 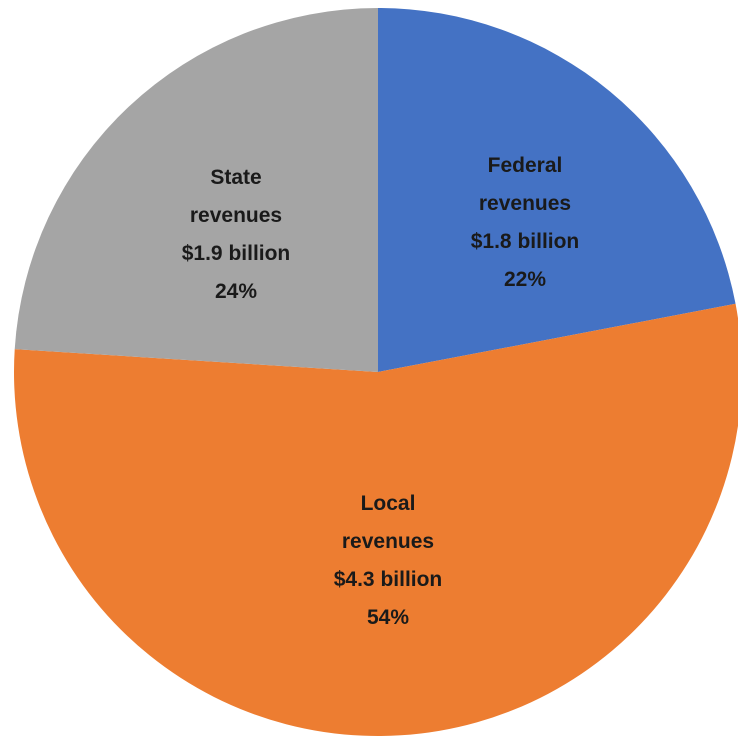 What do you see at coordinates (525, 165) in the screenshot?
I see `slice-label-line: Federal` at bounding box center [525, 165].